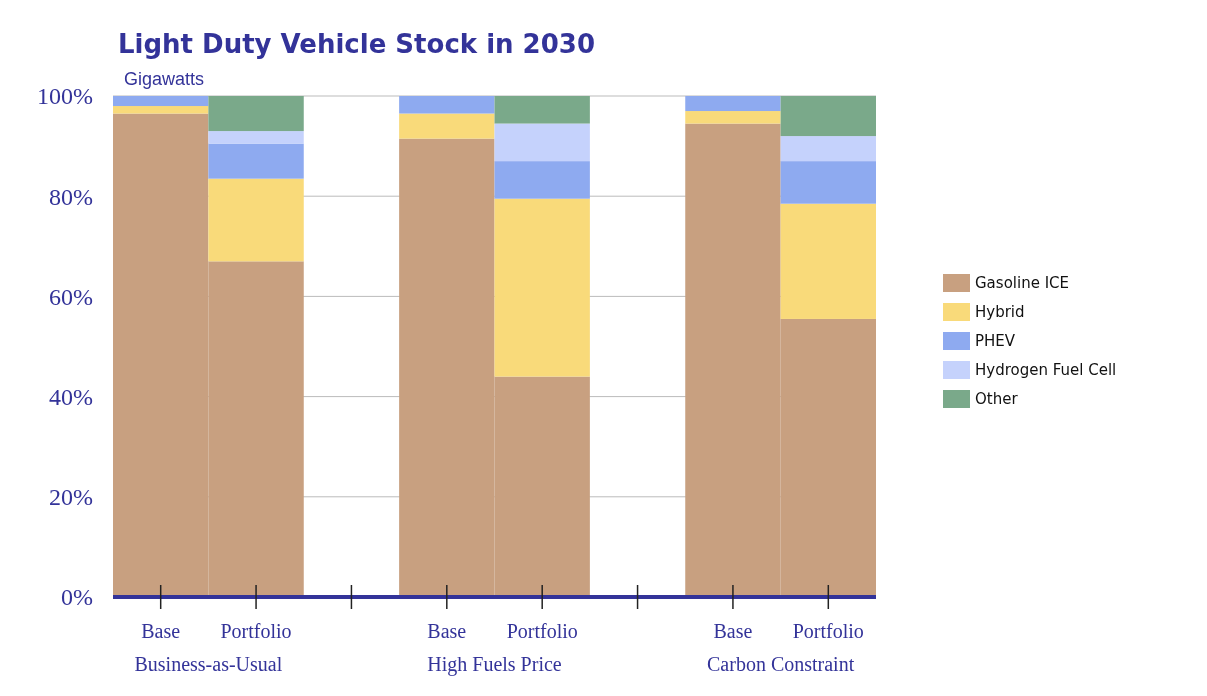 The height and width of the screenshot is (696, 1207). What do you see at coordinates (71, 397) in the screenshot?
I see `y-tick-label: 40%` at bounding box center [71, 397].